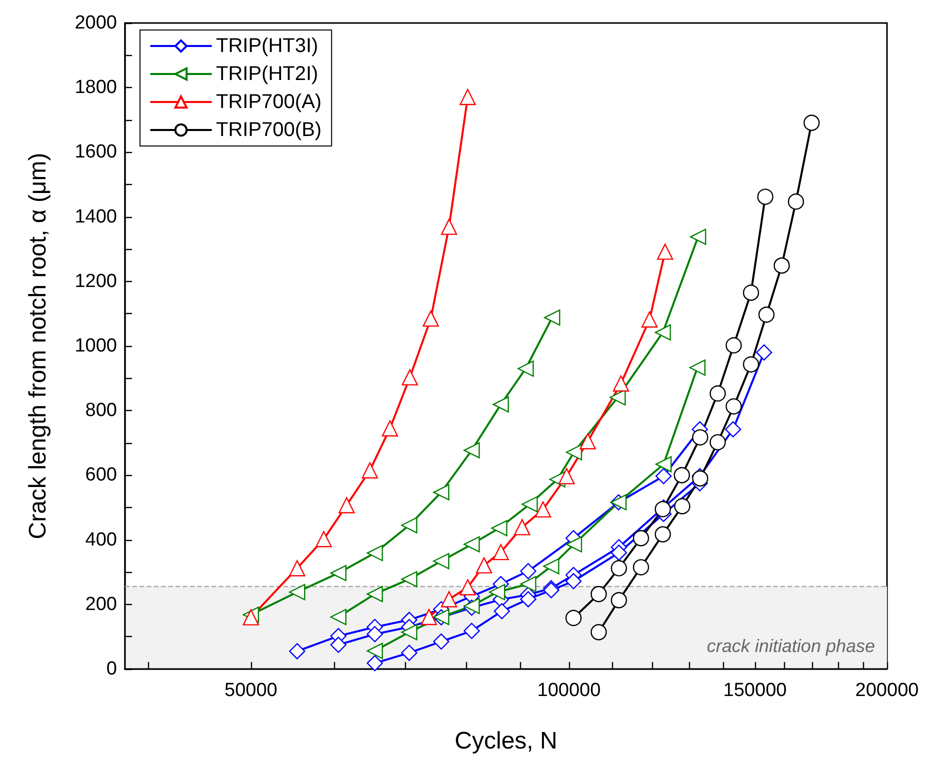  What do you see at coordinates (95, 23) in the screenshot?
I see `y-tick-label: 2000` at bounding box center [95, 23].